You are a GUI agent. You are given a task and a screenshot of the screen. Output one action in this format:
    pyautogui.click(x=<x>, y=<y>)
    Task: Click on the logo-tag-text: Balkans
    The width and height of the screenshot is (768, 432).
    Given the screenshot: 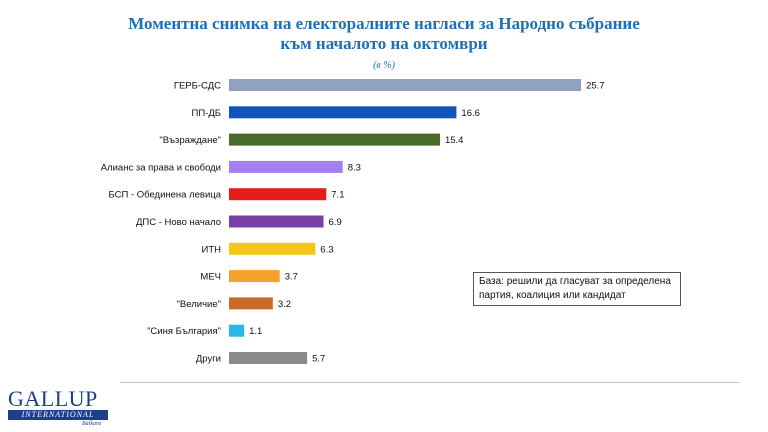 What is the action you would take?
    pyautogui.click(x=92, y=424)
    